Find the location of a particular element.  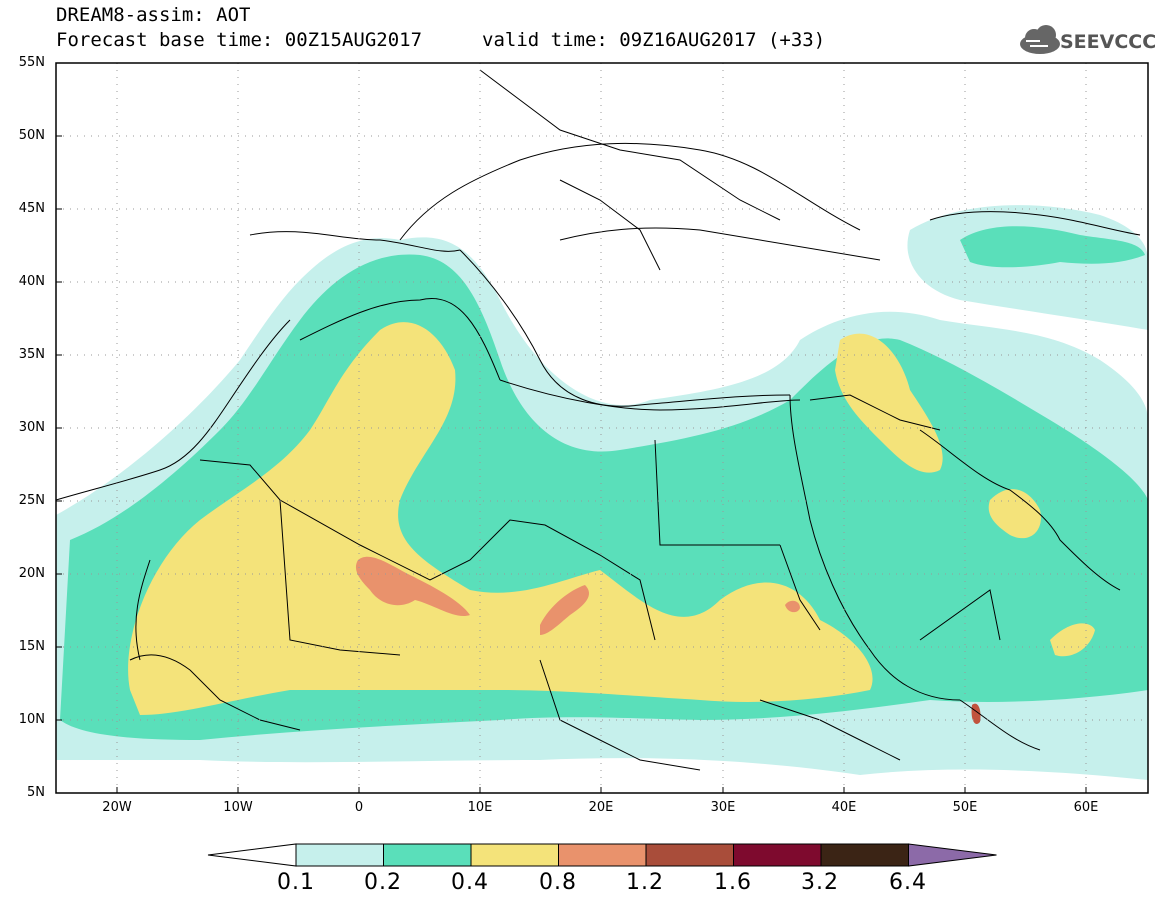

valid-time: valid time: 09Z16AUG2017 (+33) is located at coordinates (654, 40).